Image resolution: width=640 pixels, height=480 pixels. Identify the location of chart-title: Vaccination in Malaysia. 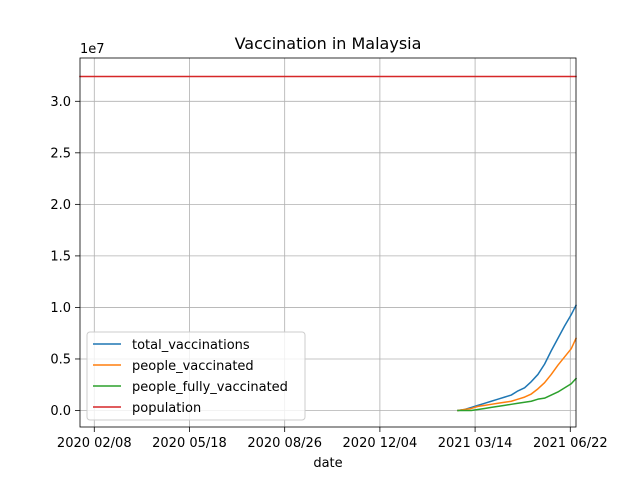
(328, 43).